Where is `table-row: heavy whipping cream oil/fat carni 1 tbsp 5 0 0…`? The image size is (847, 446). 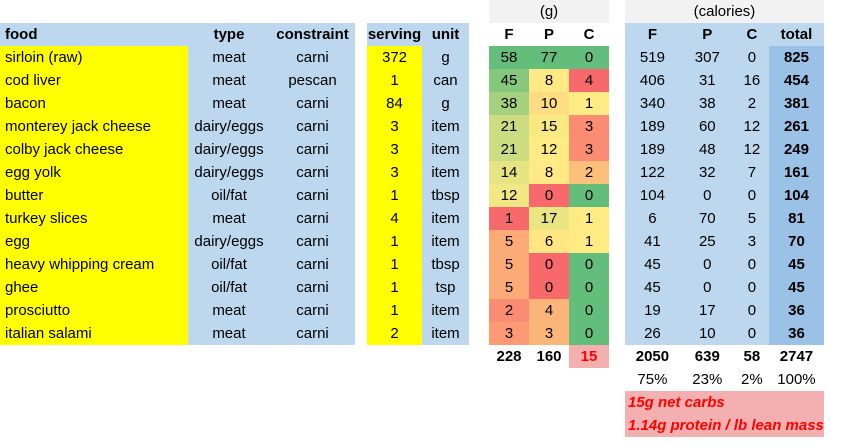
table-row: heavy whipping cream oil/fat carni 1 tbsp 5 0 0… is located at coordinates (412, 264).